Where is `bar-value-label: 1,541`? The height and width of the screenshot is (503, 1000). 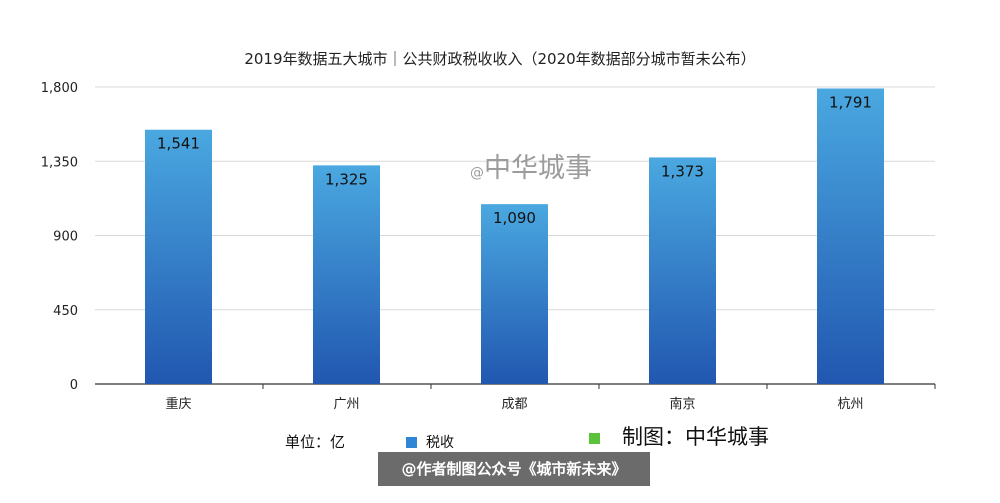
bar-value-label: 1,541 is located at coordinates (178, 144).